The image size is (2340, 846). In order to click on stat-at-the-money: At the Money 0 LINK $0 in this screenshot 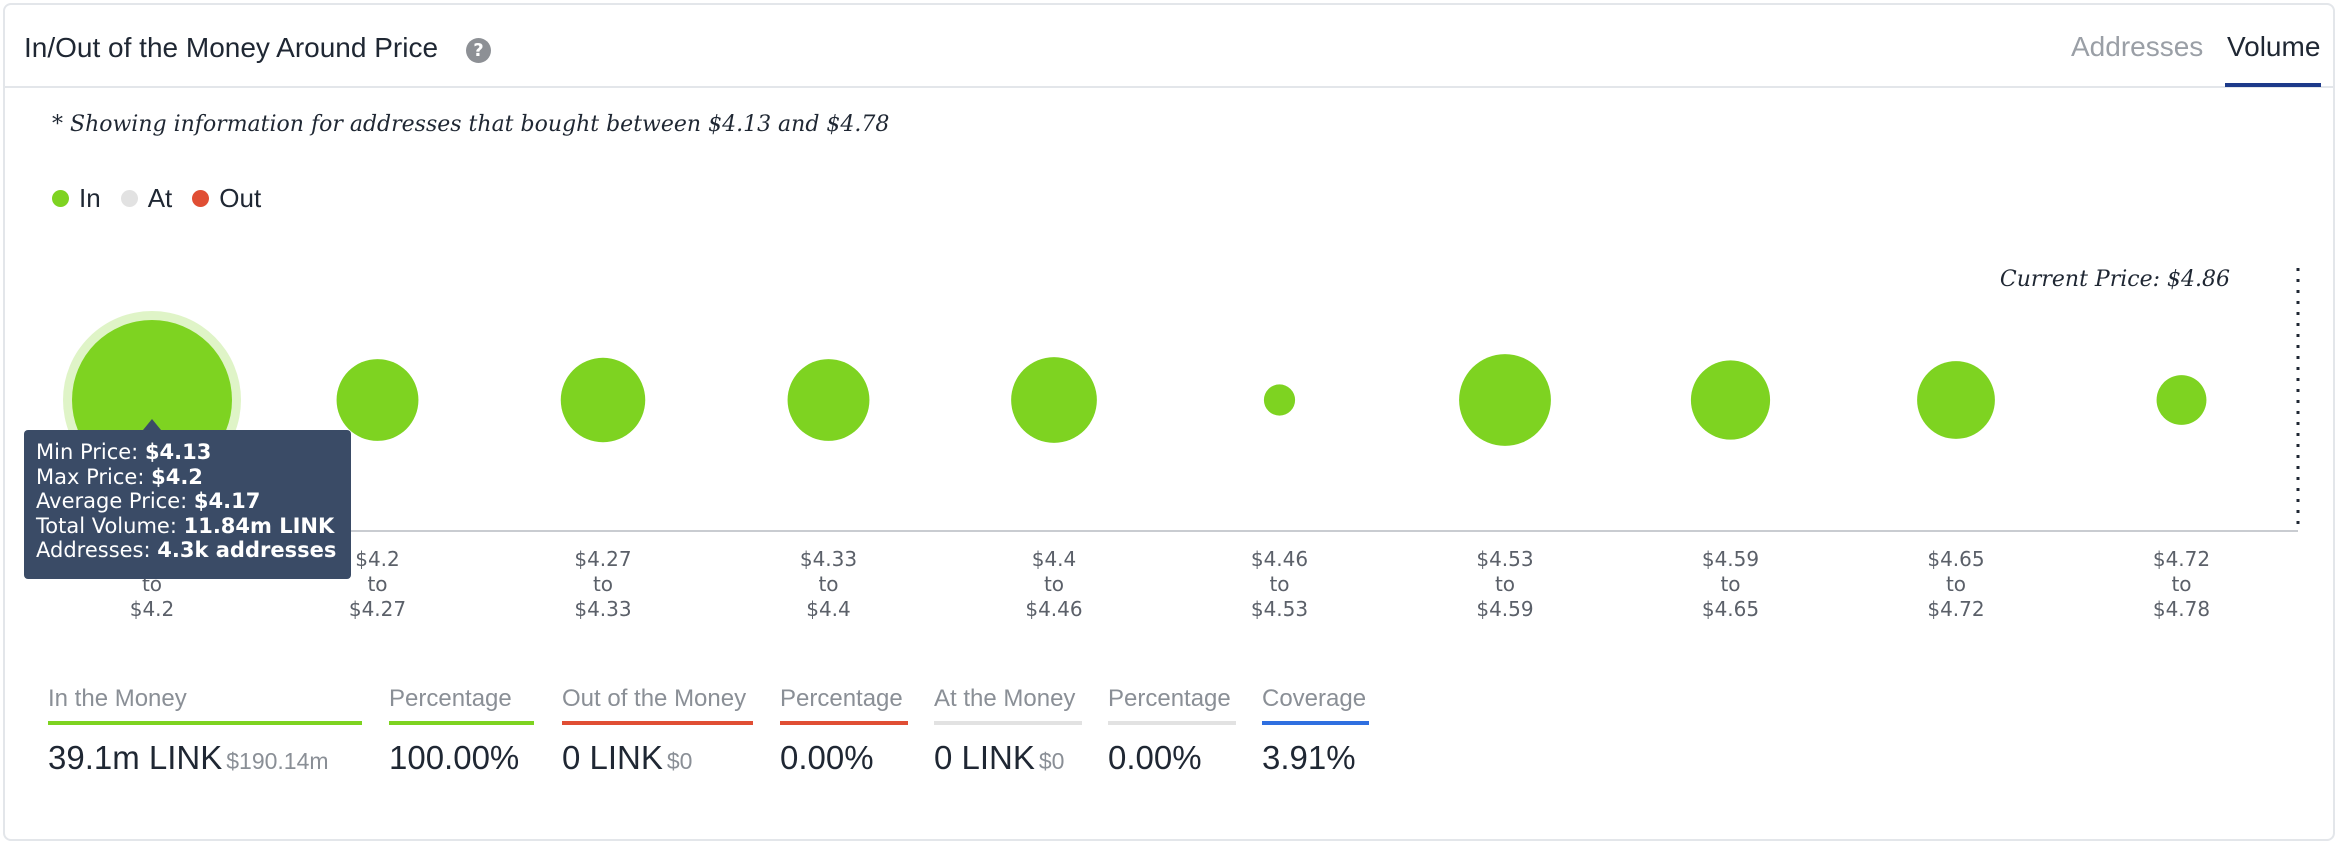, I will do `click(1008, 731)`.